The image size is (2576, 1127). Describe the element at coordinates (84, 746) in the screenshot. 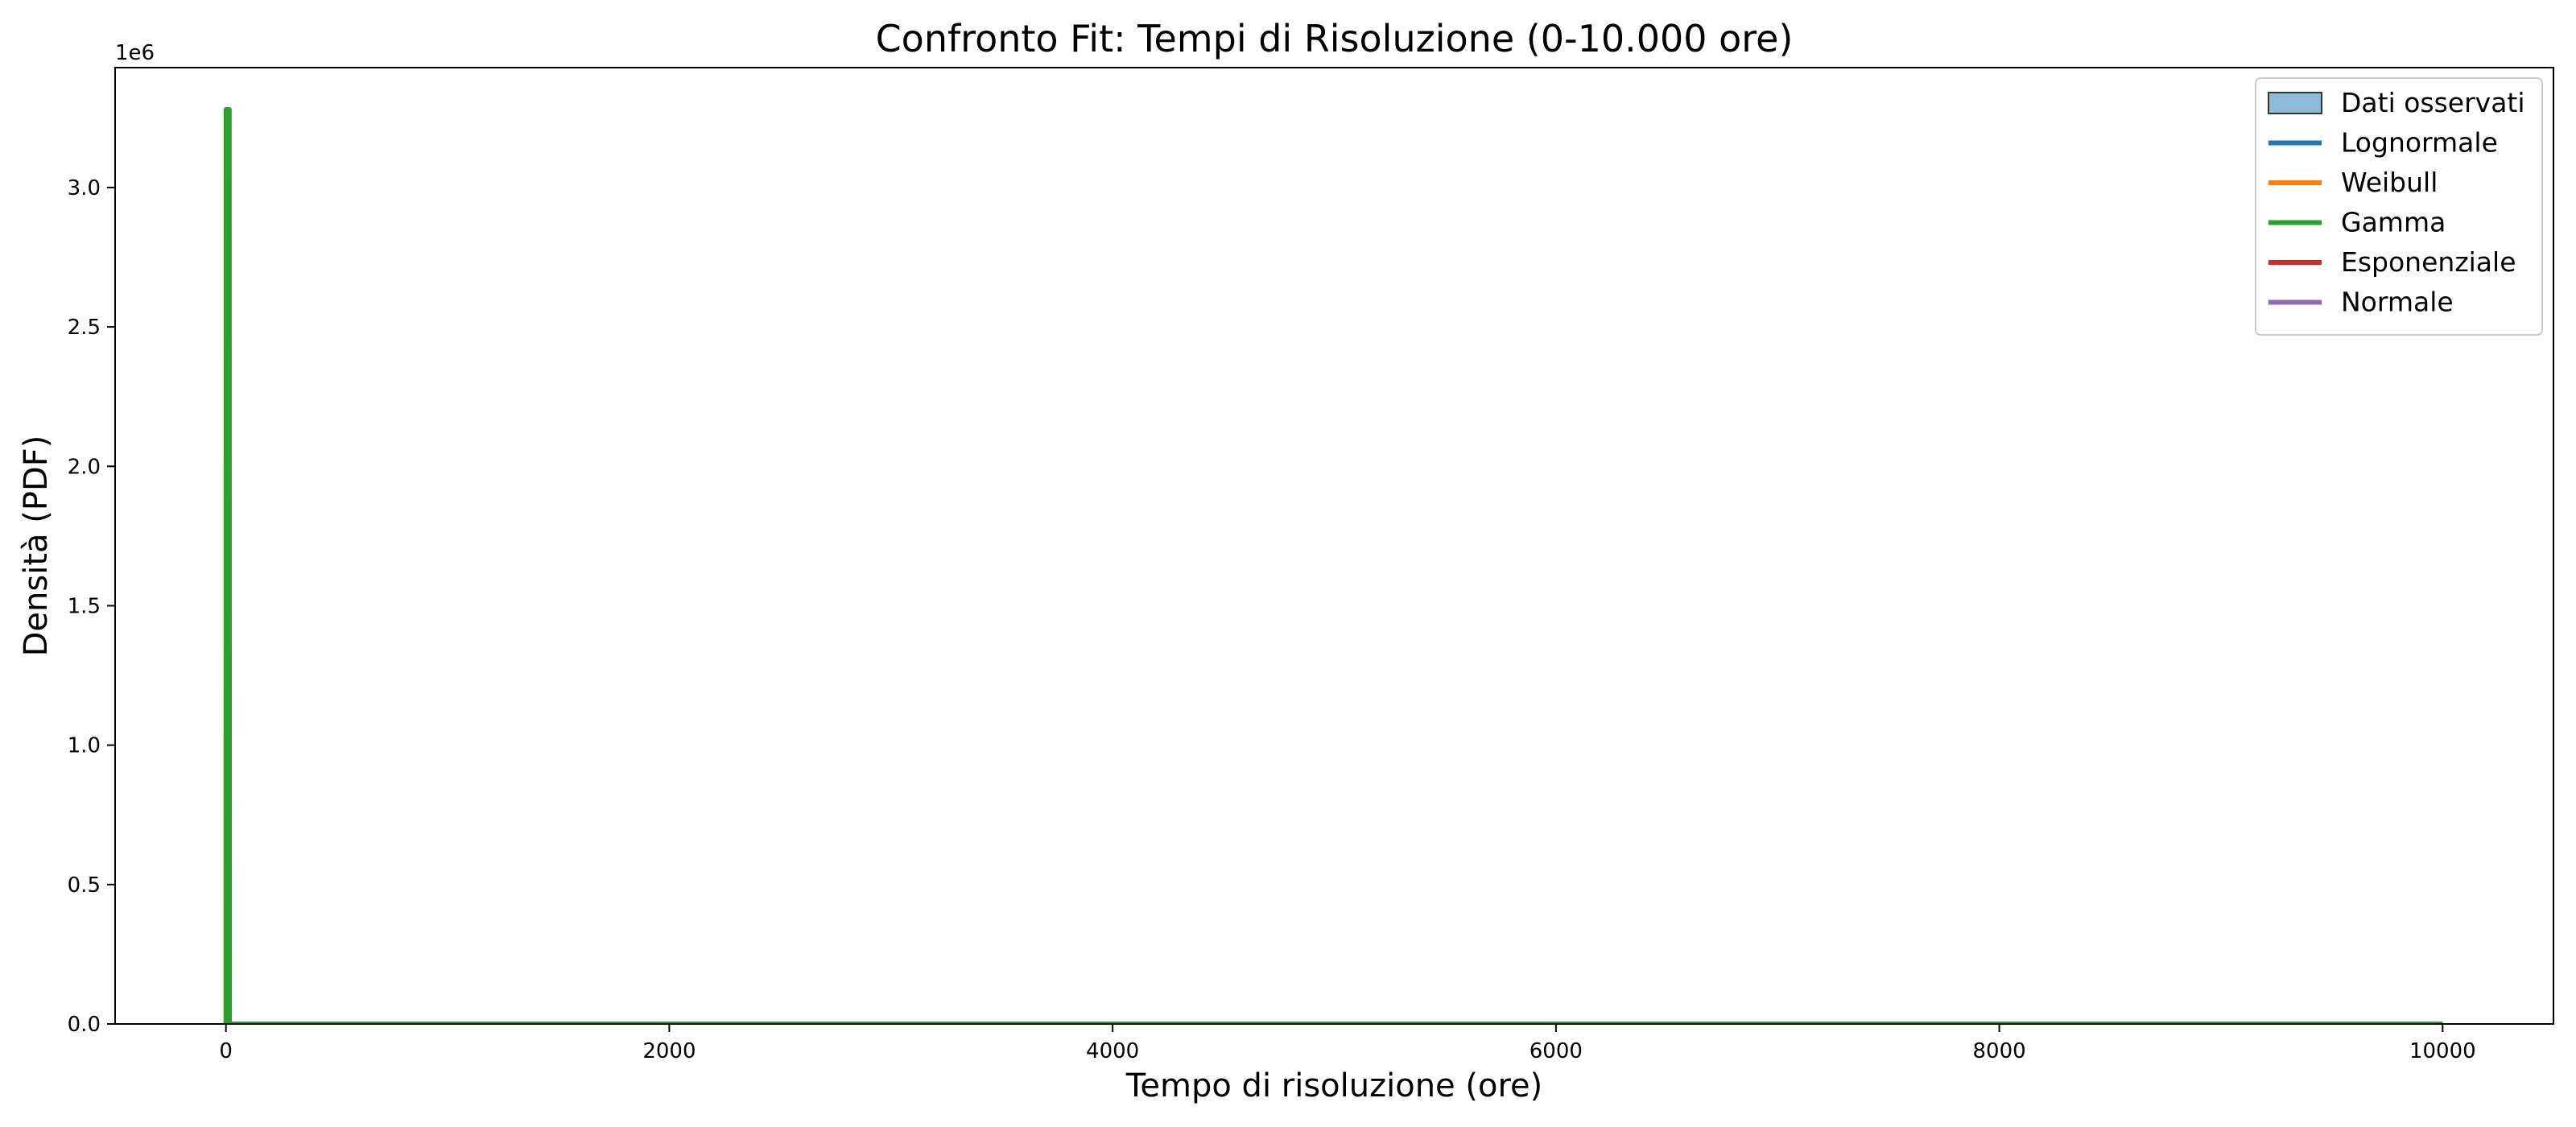

I see `y-tick-label: 1.0` at that location.